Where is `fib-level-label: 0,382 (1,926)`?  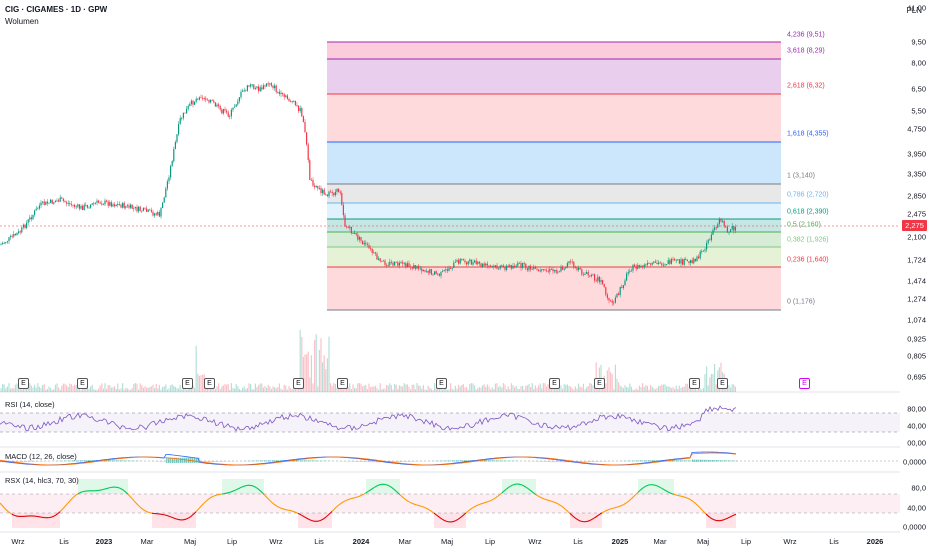 fib-level-label: 0,382 (1,926) is located at coordinates (808, 240).